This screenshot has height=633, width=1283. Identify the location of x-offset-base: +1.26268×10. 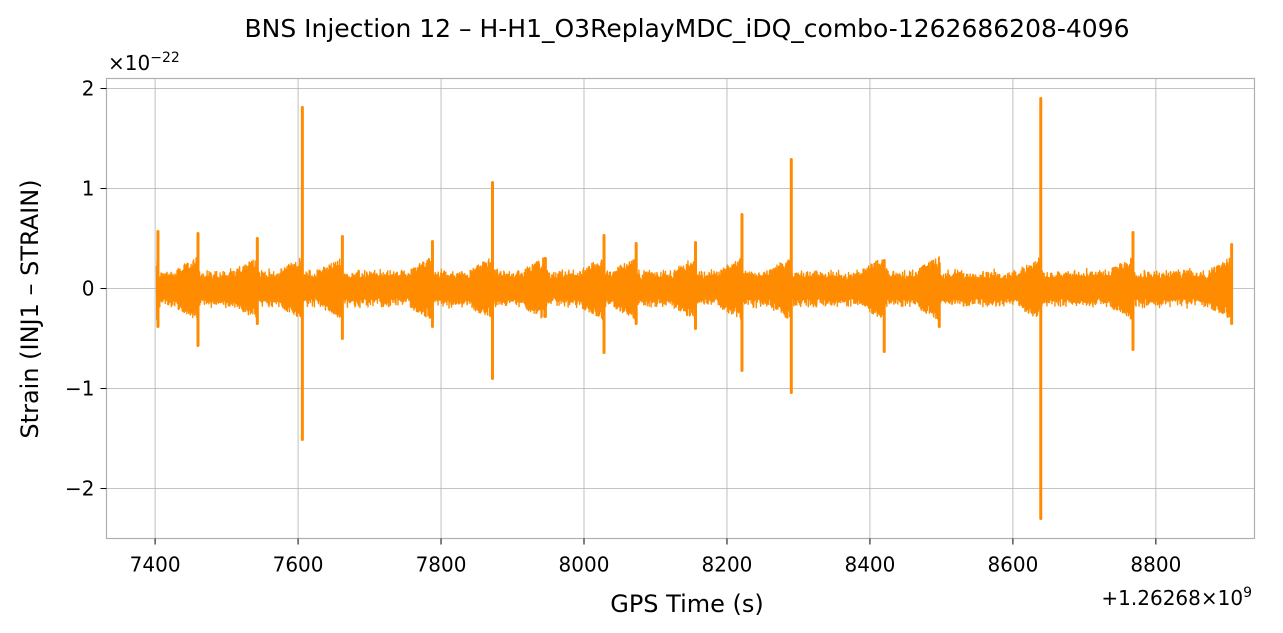
(1172, 598).